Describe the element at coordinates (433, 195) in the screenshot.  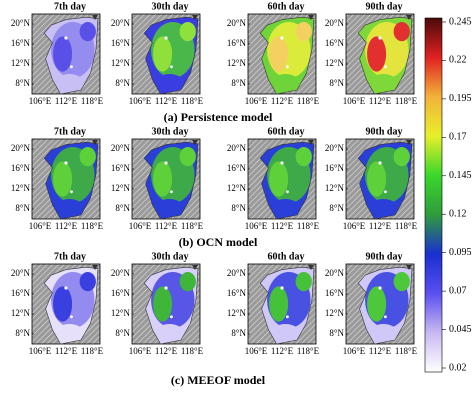
I see `colorbar` at that location.